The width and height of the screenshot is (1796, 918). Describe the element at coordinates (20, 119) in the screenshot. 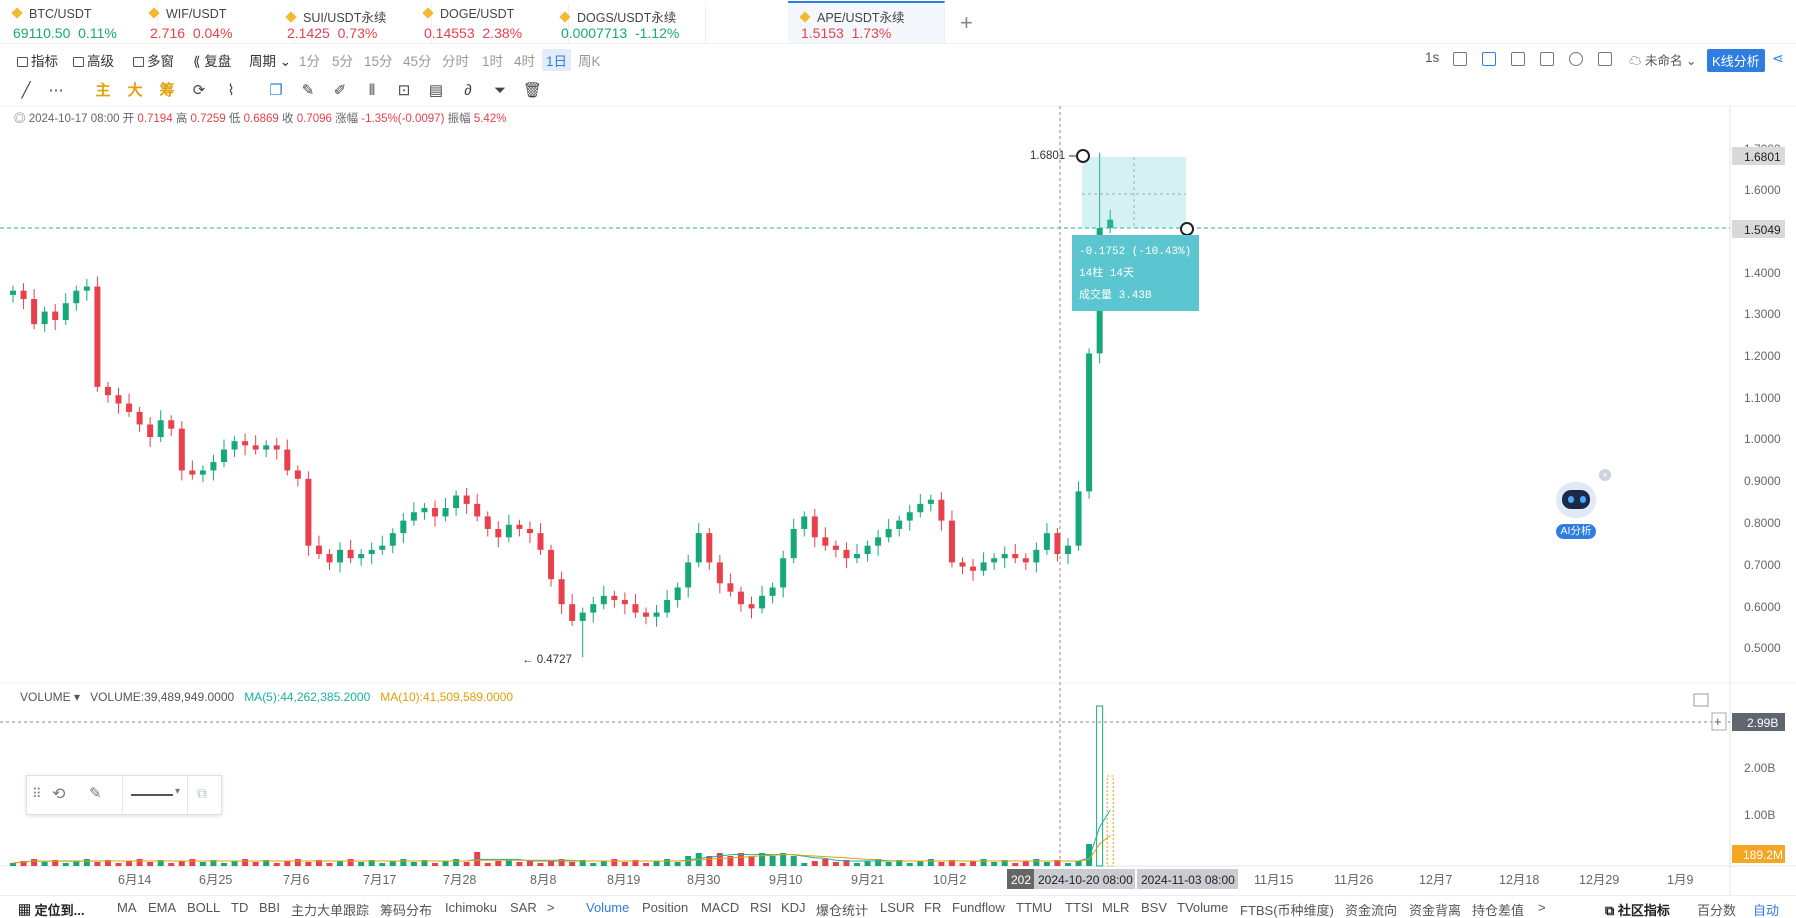

I see `eye-icon: ◎` at that location.